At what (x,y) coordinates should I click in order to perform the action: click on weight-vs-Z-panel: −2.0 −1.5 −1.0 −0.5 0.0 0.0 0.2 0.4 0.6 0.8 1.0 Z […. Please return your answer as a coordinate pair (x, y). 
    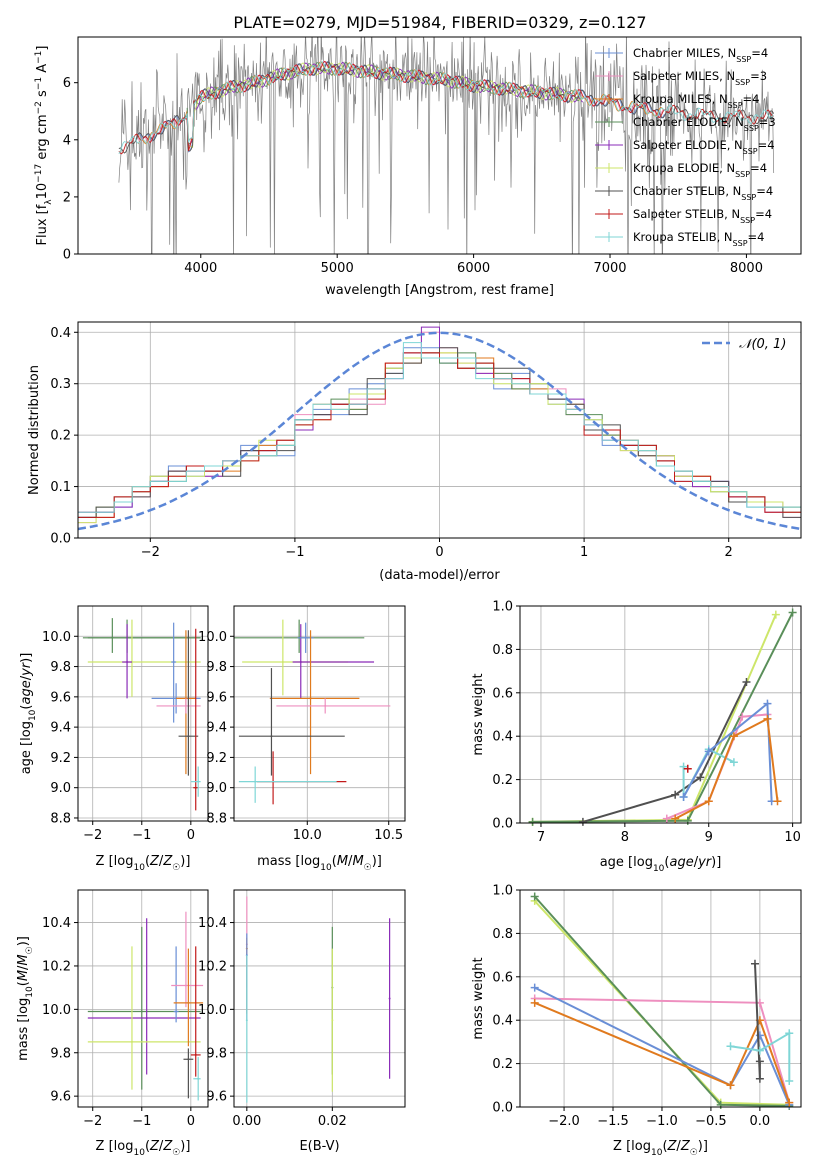
    Looking at the image, I should click on (636, 1021).